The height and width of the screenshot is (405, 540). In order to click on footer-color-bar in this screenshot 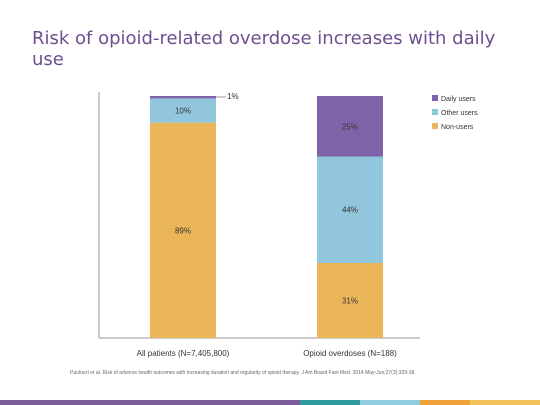, I will do `click(270, 402)`.